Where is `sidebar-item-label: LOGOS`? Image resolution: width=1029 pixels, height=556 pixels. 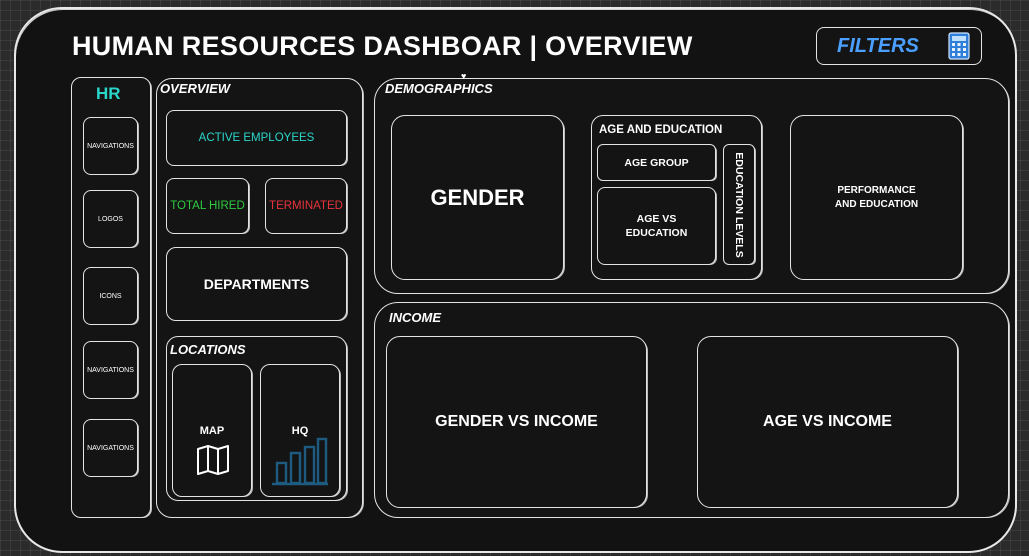
sidebar-item-label: LOGOS is located at coordinates (110, 219).